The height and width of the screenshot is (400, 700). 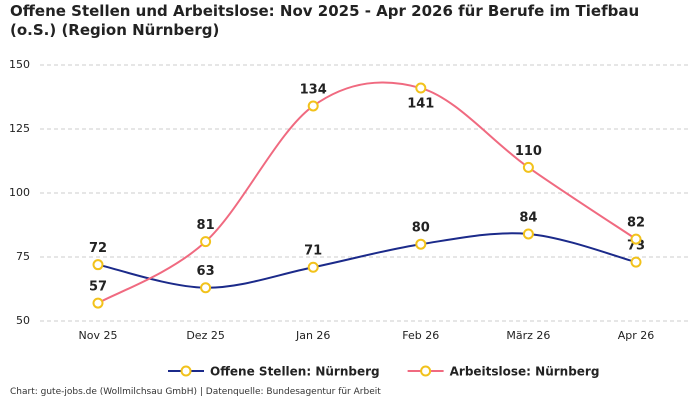 I want to click on y-tick-label: 50, so click(x=23, y=320).